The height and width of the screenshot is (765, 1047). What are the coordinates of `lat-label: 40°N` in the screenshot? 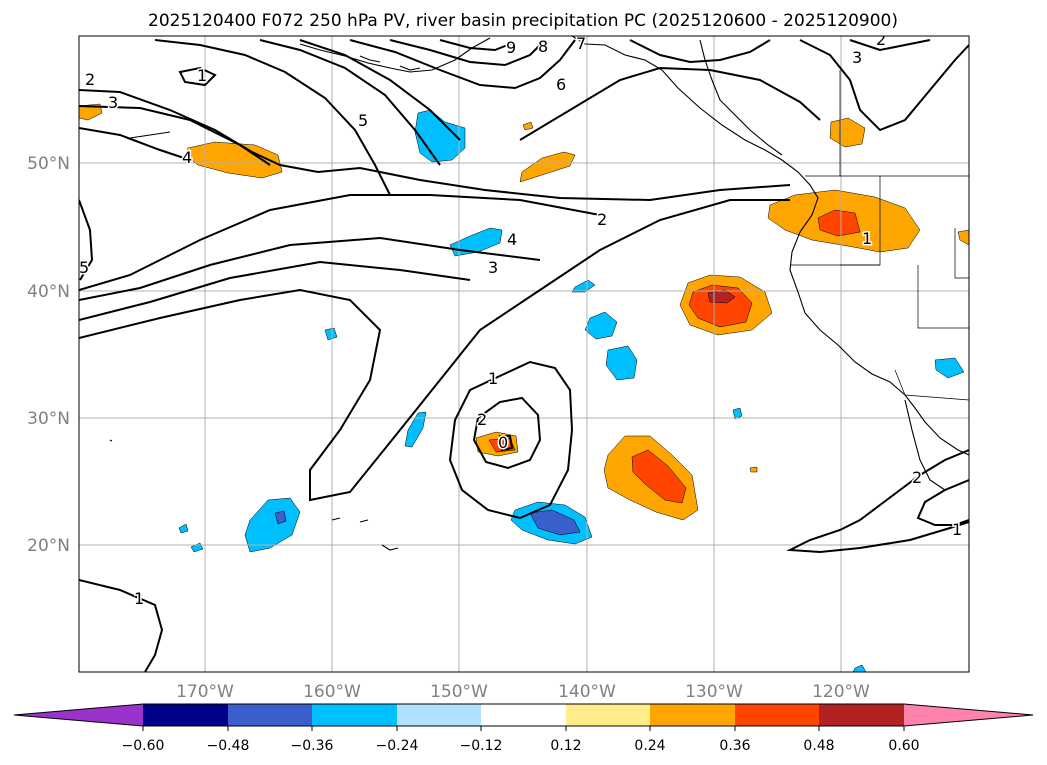 It's located at (48, 292).